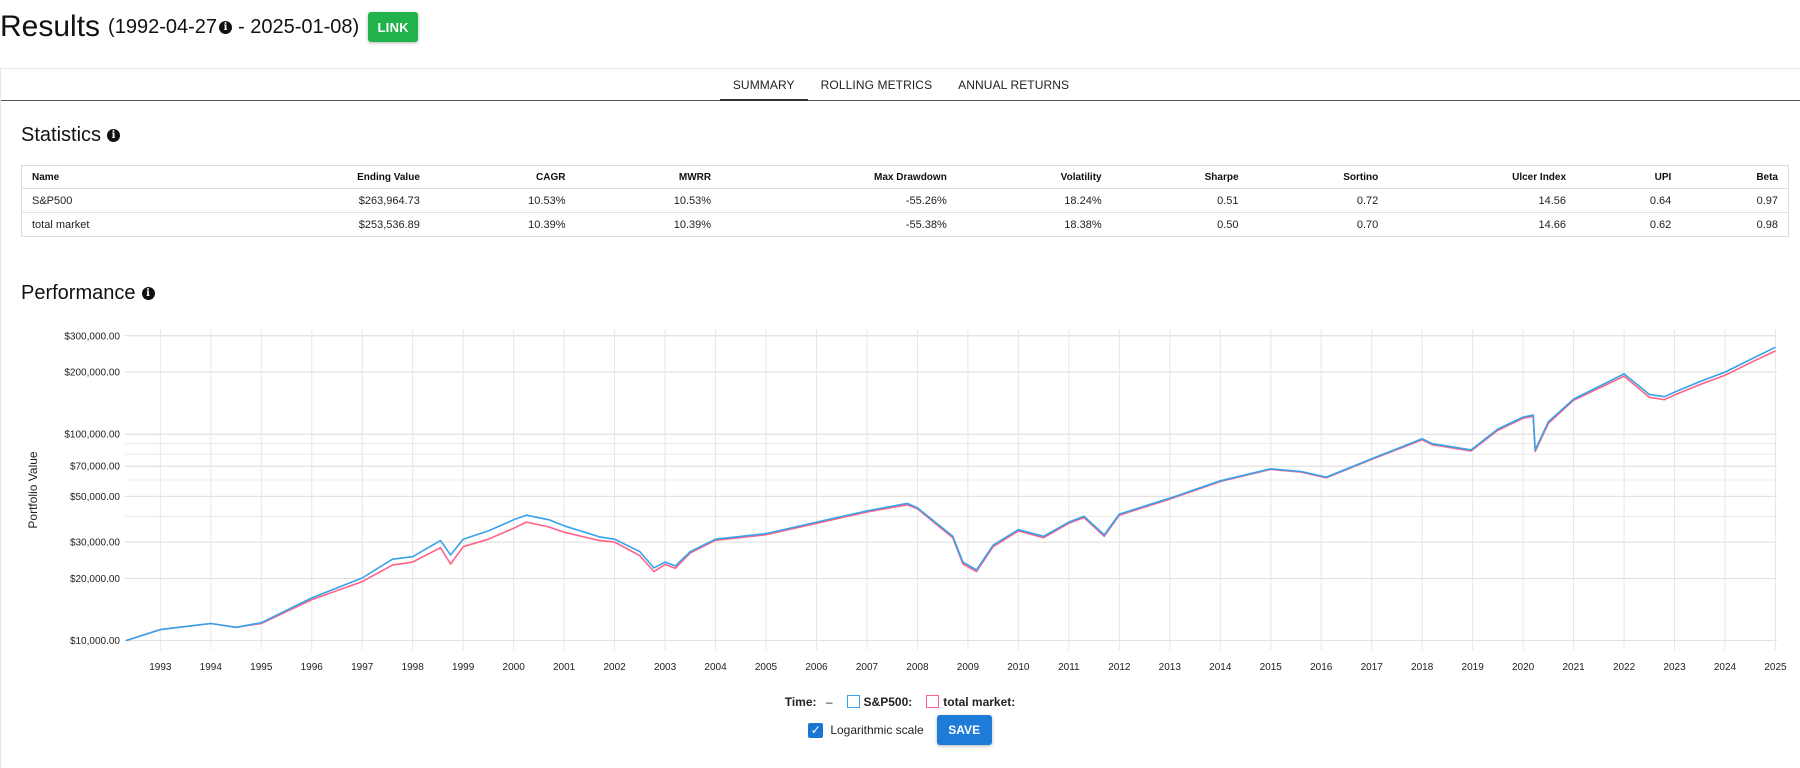  What do you see at coordinates (888, 702) in the screenshot?
I see `legend-label: S&P500:` at bounding box center [888, 702].